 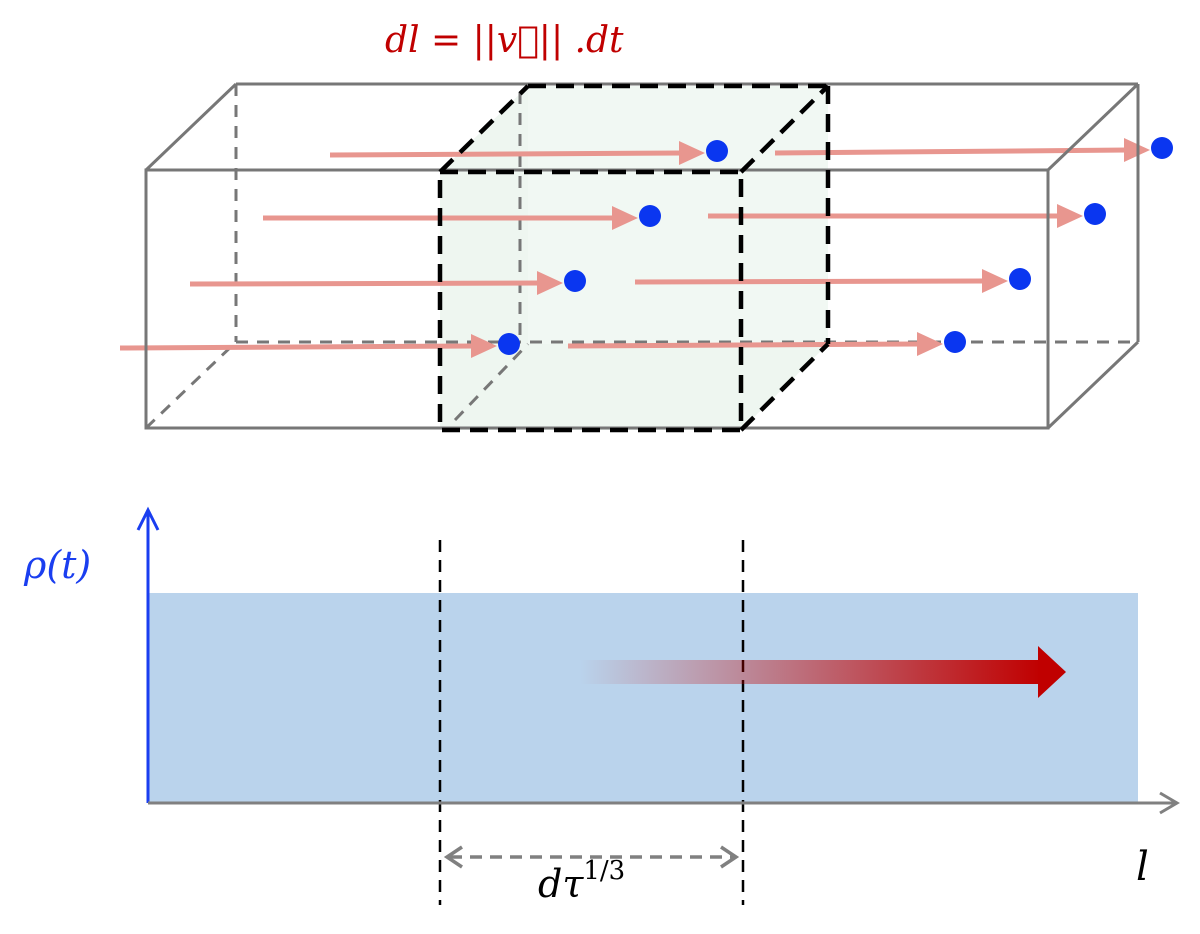 What do you see at coordinates (581, 881) in the screenshot?
I see `cell-width-label: dτ1/3` at bounding box center [581, 881].